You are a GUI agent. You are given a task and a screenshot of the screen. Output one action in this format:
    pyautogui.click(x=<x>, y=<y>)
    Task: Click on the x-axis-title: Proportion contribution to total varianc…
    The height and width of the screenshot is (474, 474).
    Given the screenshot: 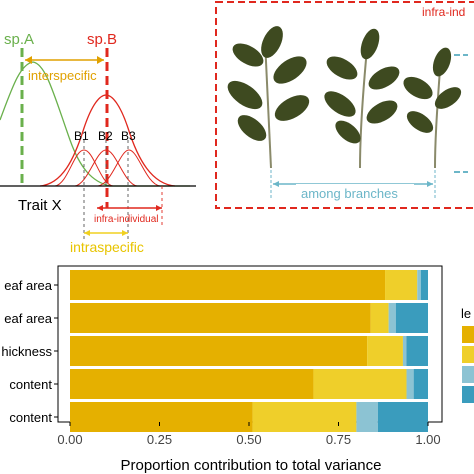 What is the action you would take?
    pyautogui.click(x=251, y=465)
    